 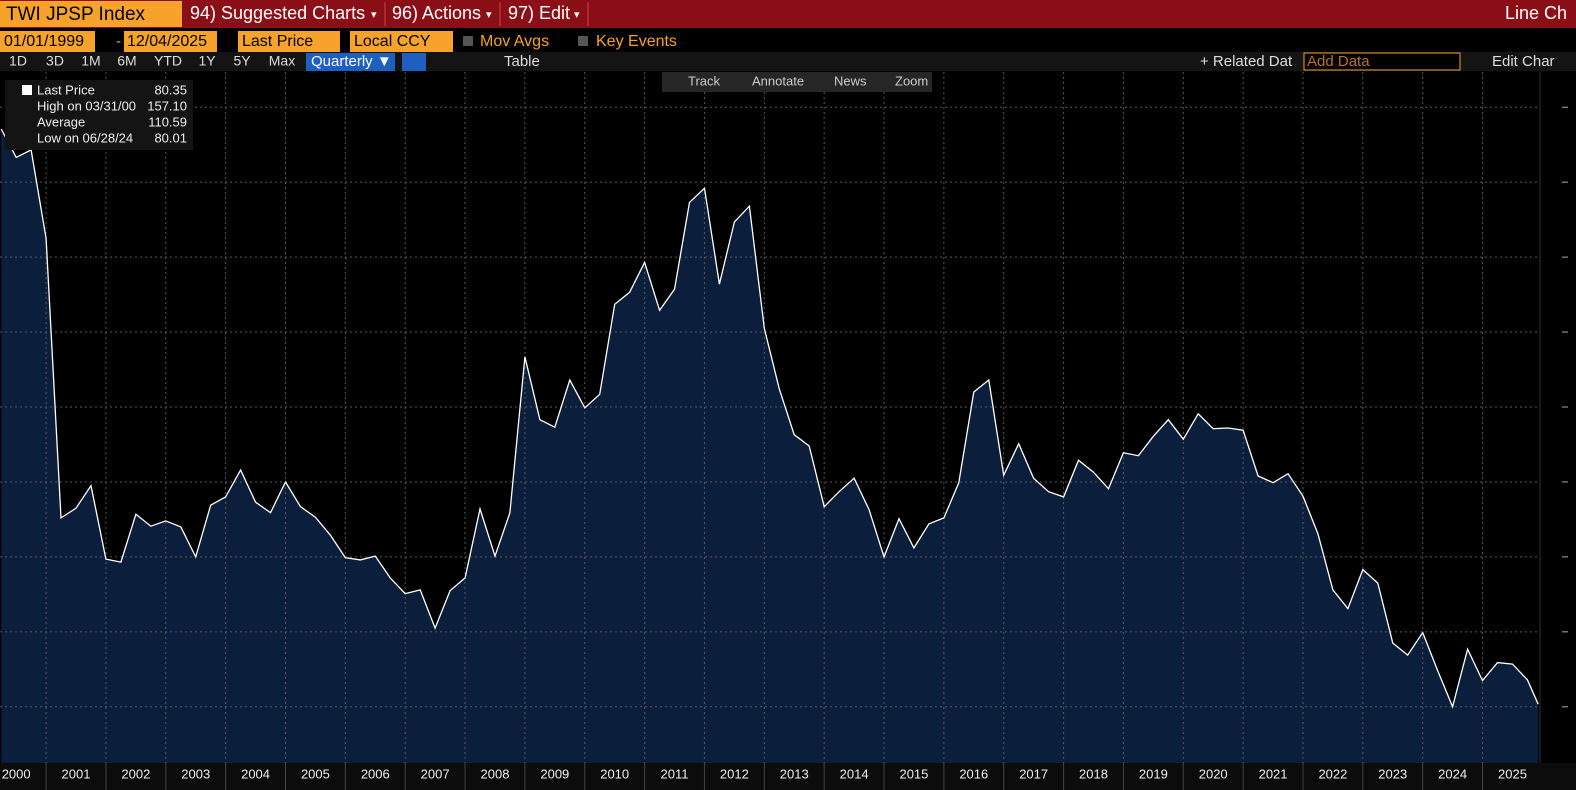 What do you see at coordinates (66, 89) in the screenshot?
I see `legend-series: Last Price` at bounding box center [66, 89].